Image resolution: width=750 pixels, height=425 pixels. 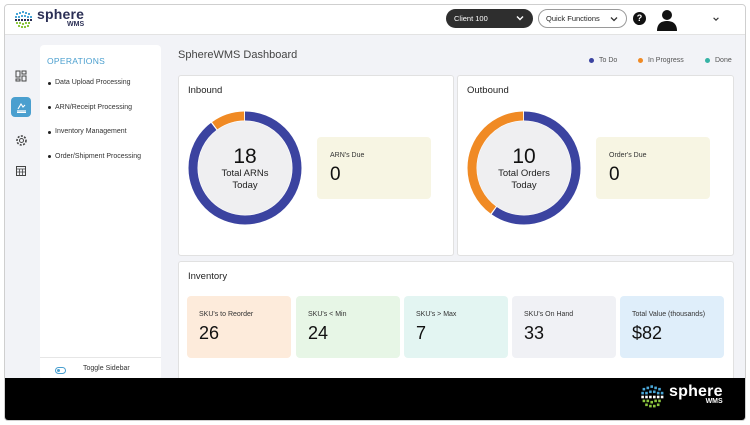 I want to click on legend-label: Done, so click(x=723, y=60).